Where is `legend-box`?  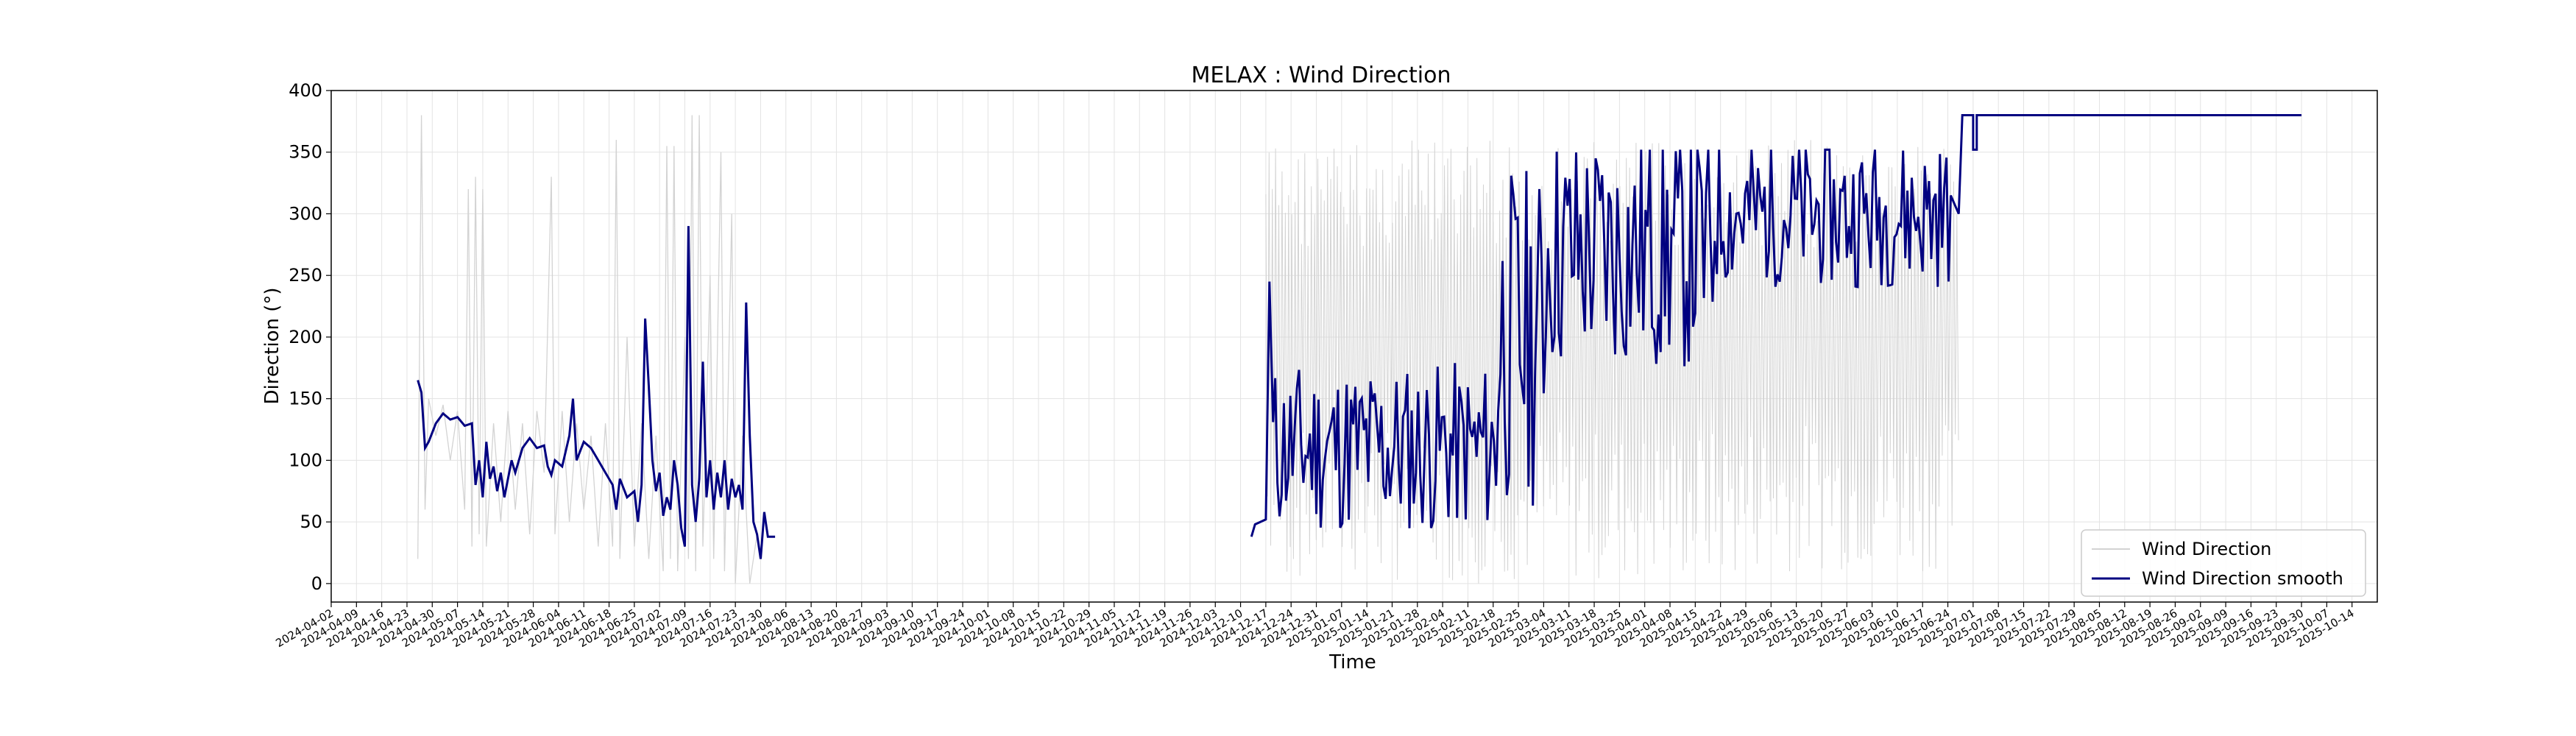
legend-box is located at coordinates (2223, 563).